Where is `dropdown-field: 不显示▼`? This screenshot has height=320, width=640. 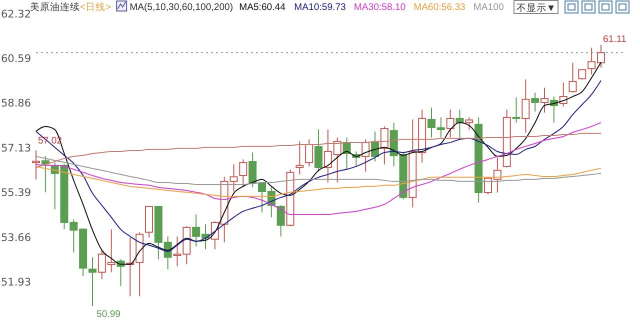
dropdown-field: 不显示▼ is located at coordinates (536, 7).